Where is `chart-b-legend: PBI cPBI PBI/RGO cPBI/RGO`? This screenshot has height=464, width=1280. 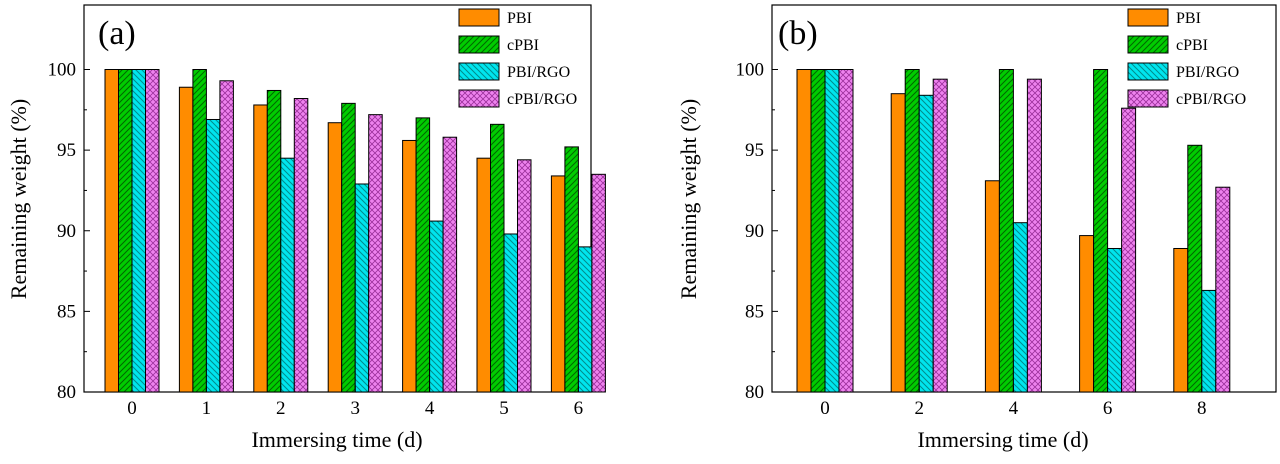 chart-b-legend: PBI cPBI PBI/RGO cPBI/RGO is located at coordinates (1186, 58).